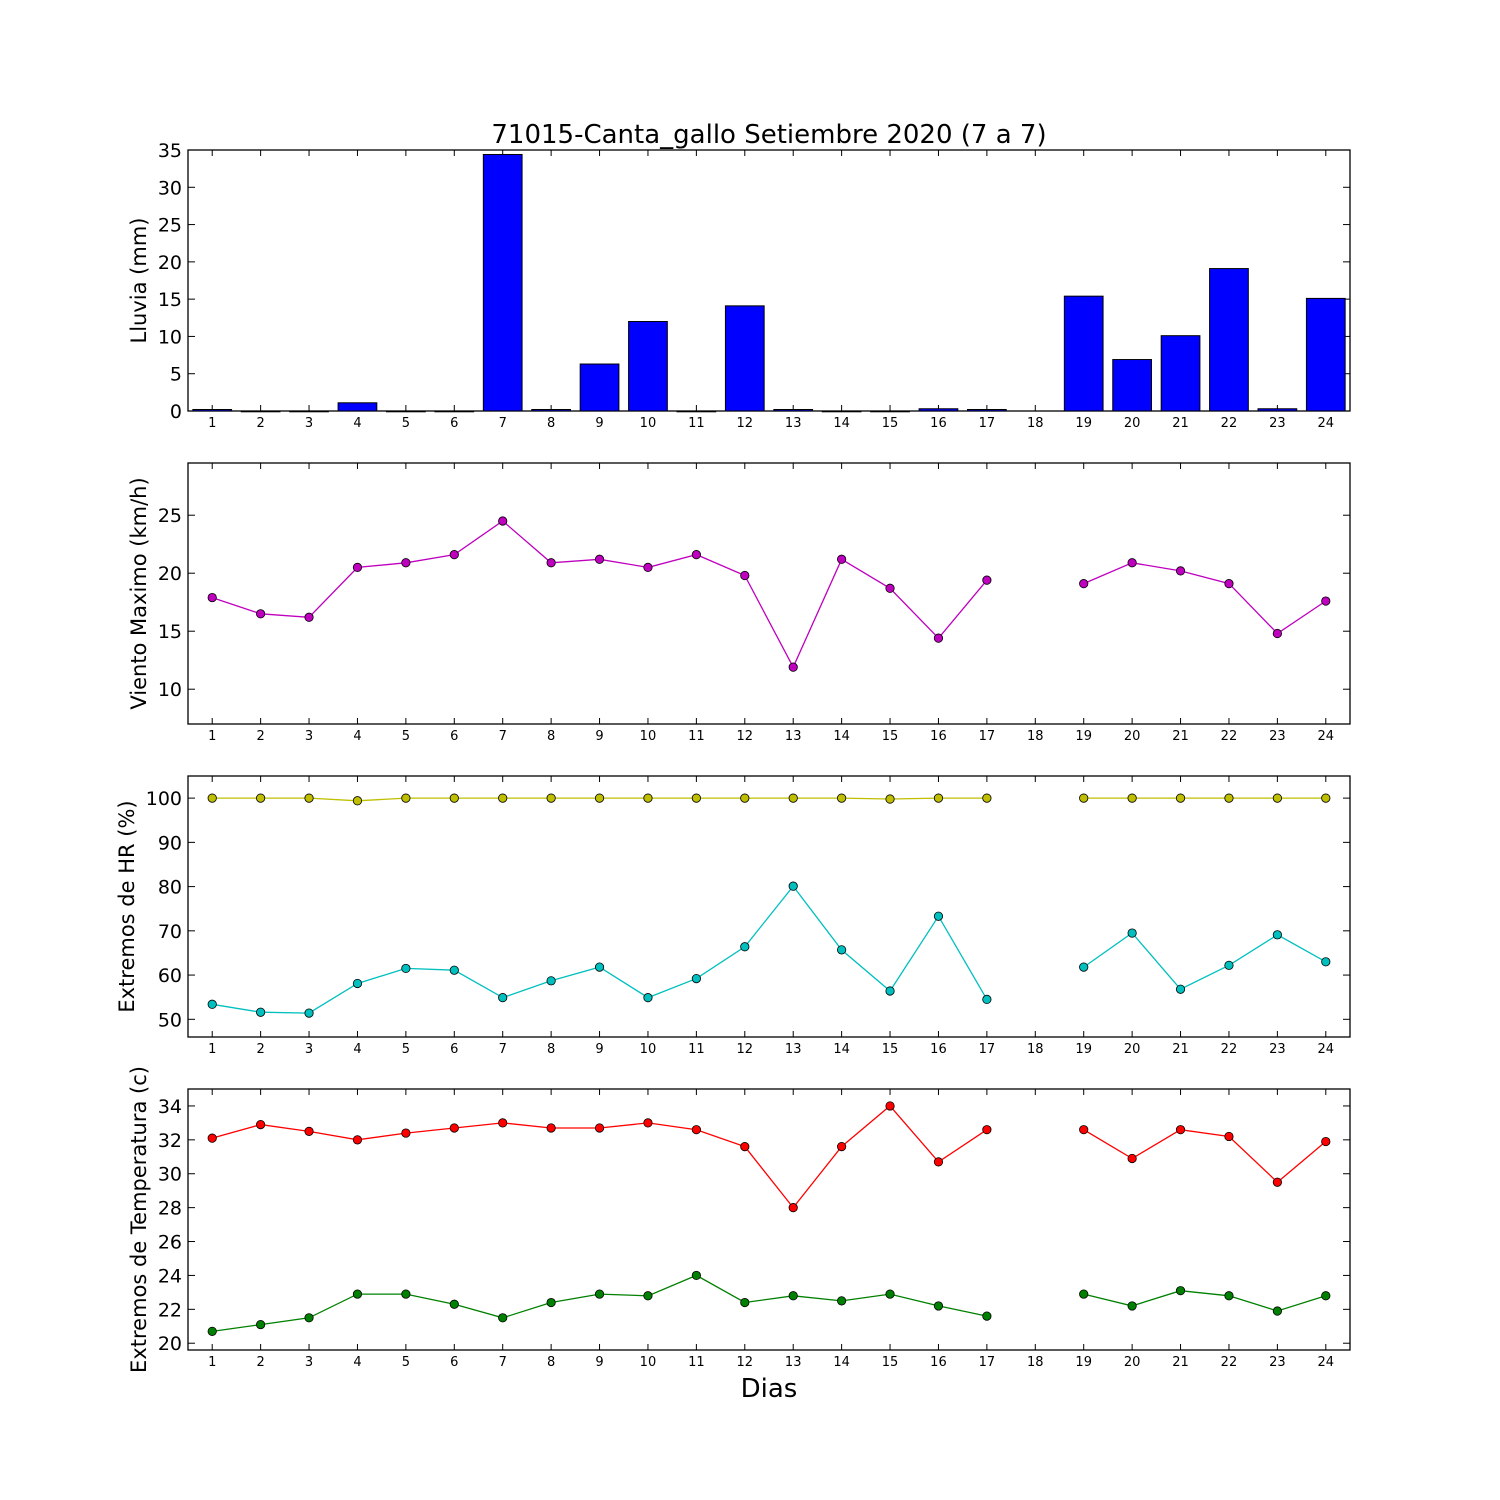  I want to click on y-tick-label: 34, so click(170, 1107).